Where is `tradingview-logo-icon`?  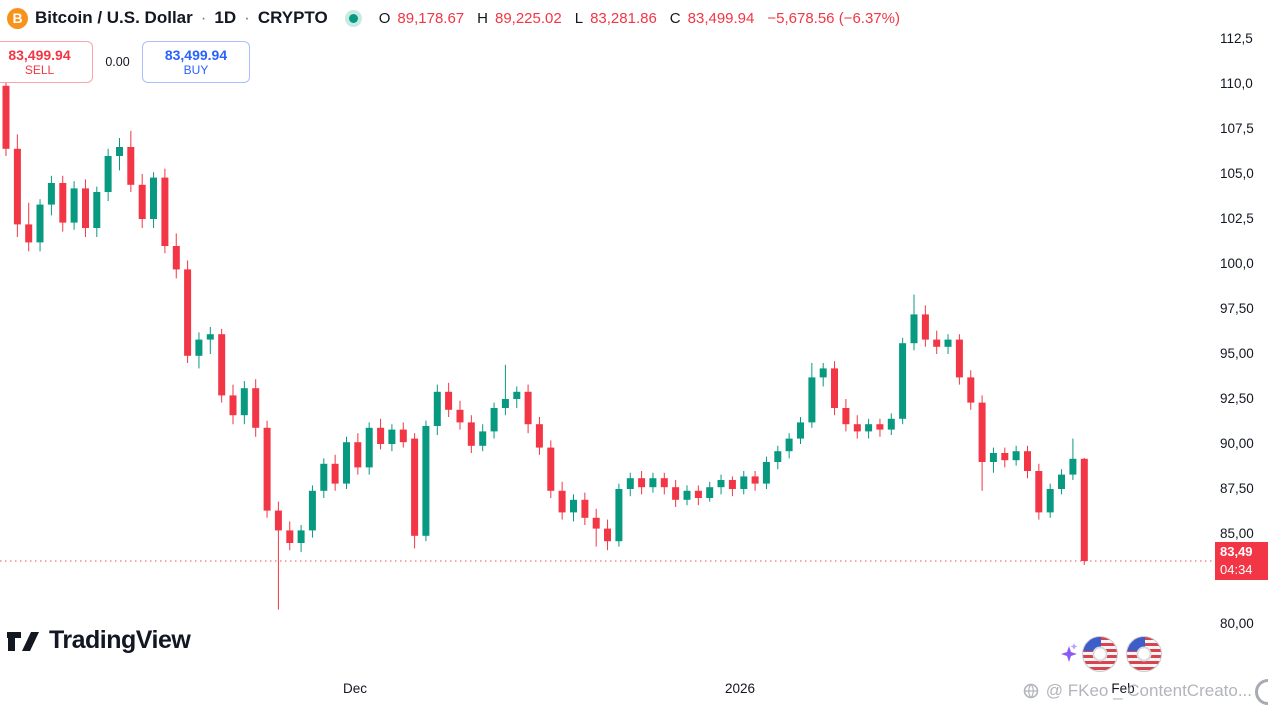
tradingview-logo-icon is located at coordinates (23, 641).